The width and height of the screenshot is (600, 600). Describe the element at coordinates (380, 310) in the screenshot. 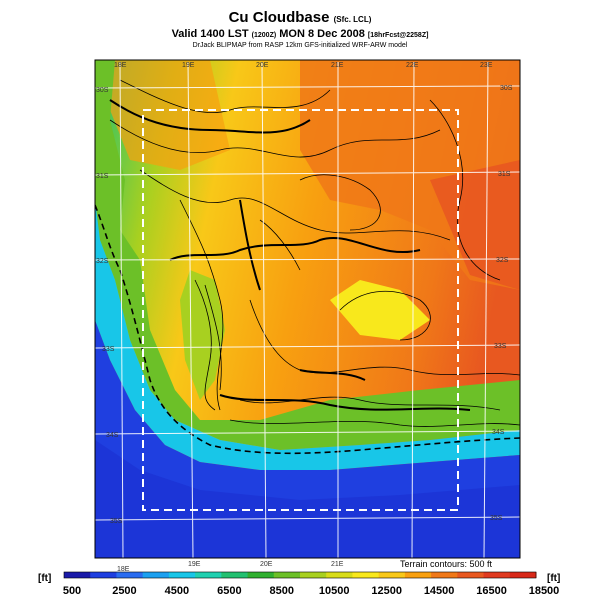

I see `inland-yellow-patch` at that location.